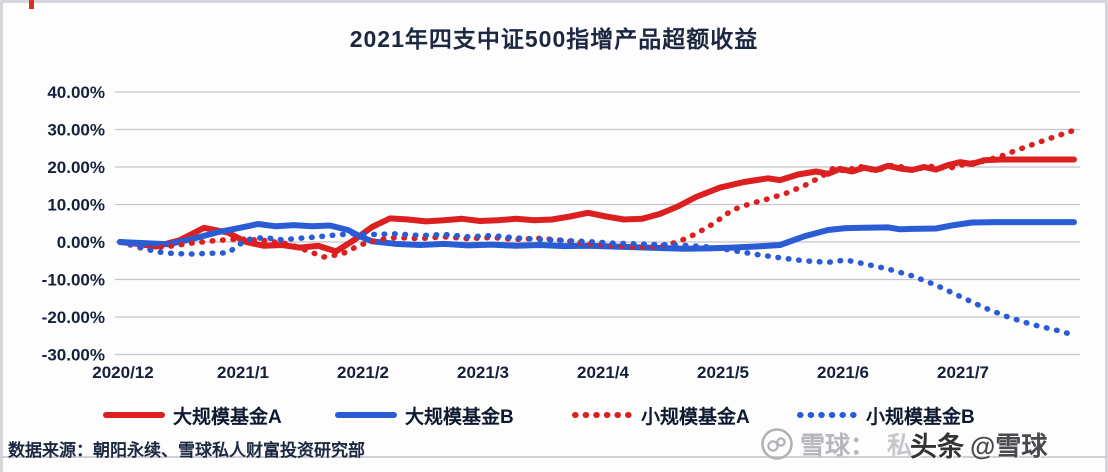 This screenshot has height=472, width=1108. I want to click on y-axis-tick-label: 40.00%, so click(76, 92).